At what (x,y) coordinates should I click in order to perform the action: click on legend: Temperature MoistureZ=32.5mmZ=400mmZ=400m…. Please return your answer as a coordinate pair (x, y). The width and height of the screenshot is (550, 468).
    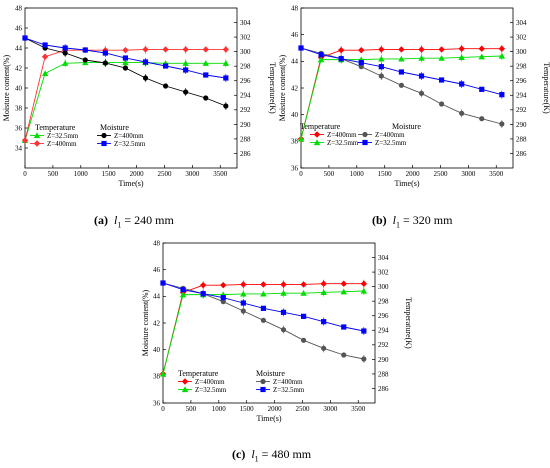
    Looking at the image, I should click on (88, 135).